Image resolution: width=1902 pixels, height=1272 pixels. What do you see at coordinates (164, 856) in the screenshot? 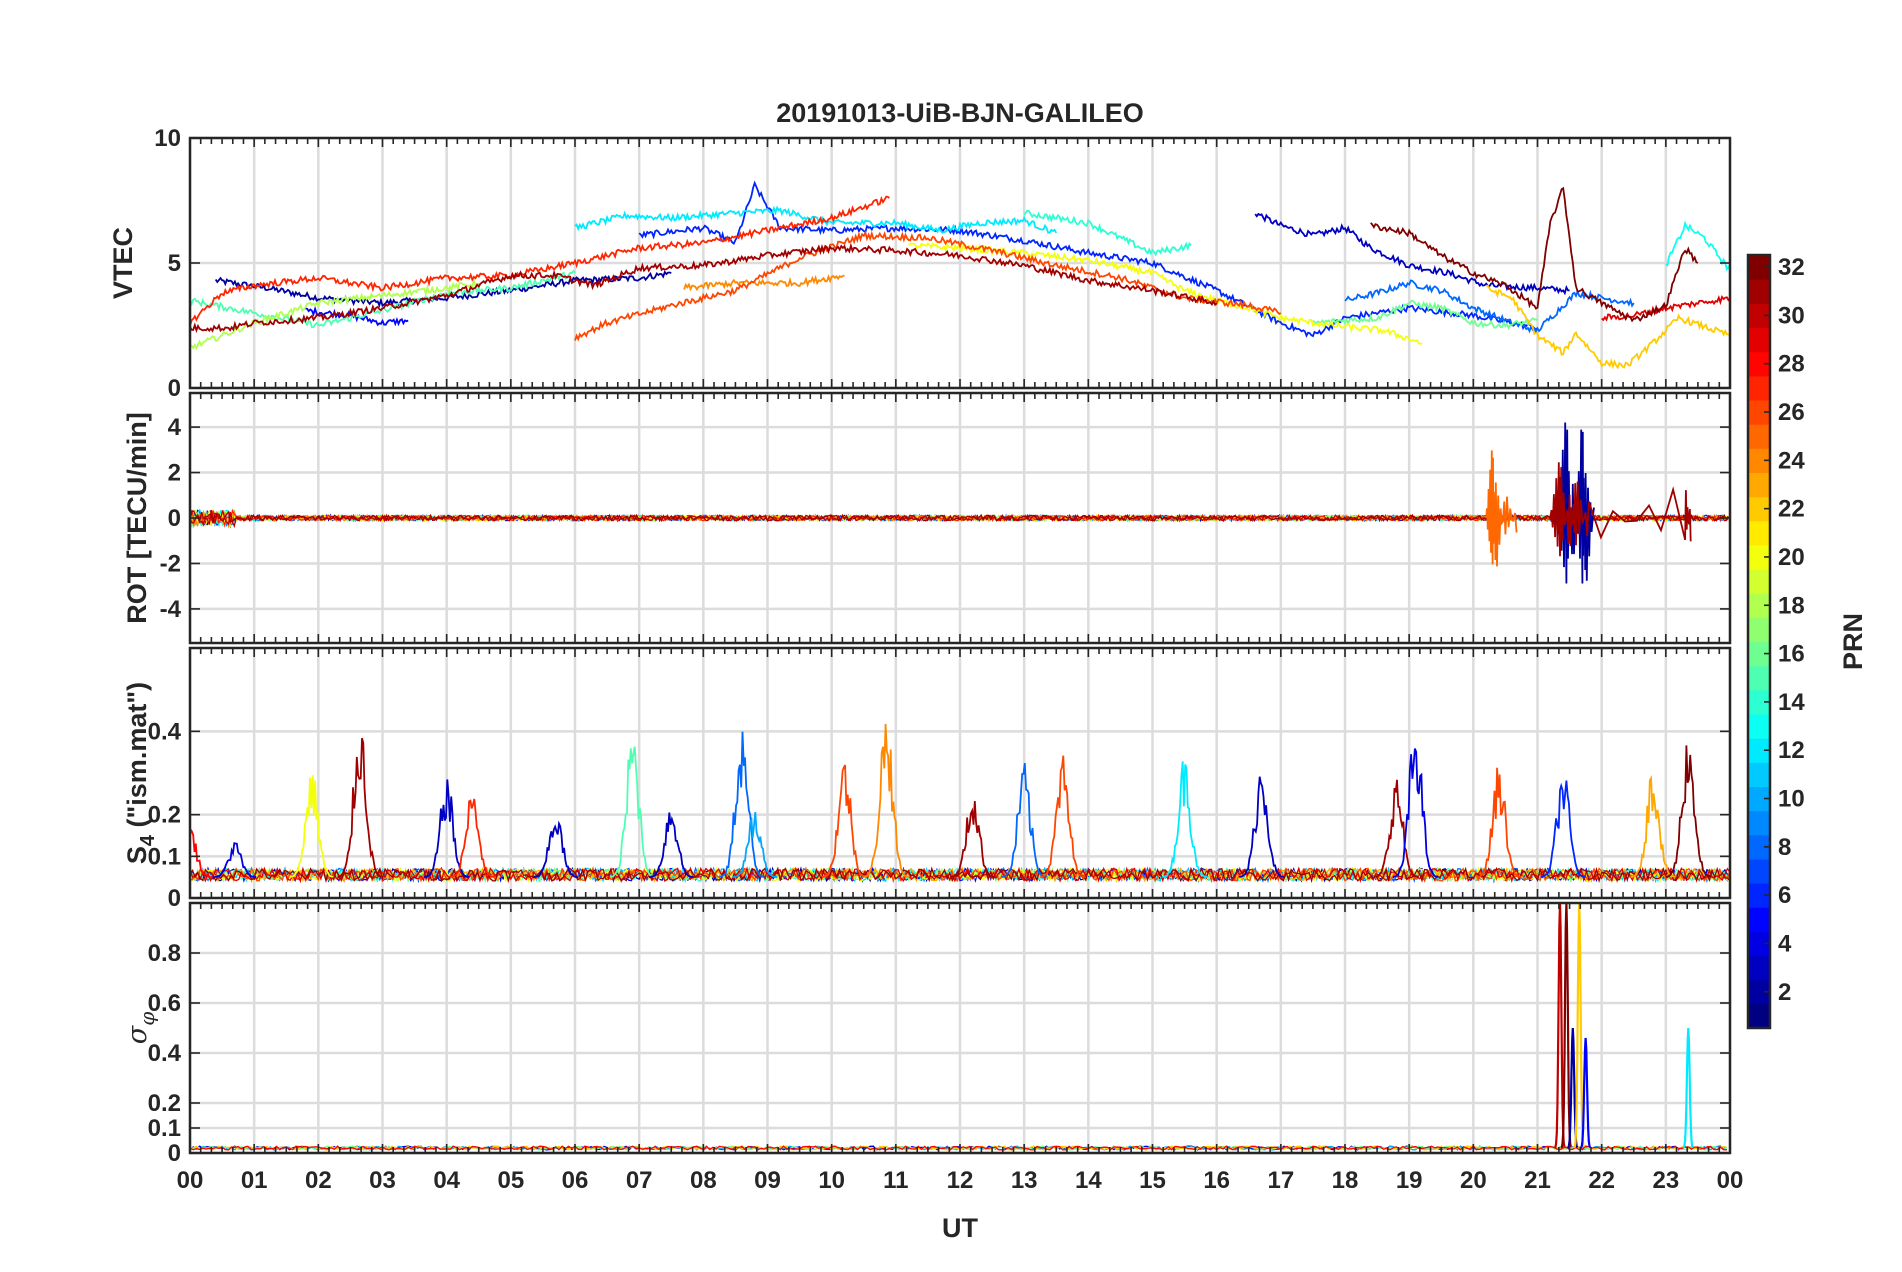
I see `y-tick-label: 0.1` at bounding box center [164, 856].